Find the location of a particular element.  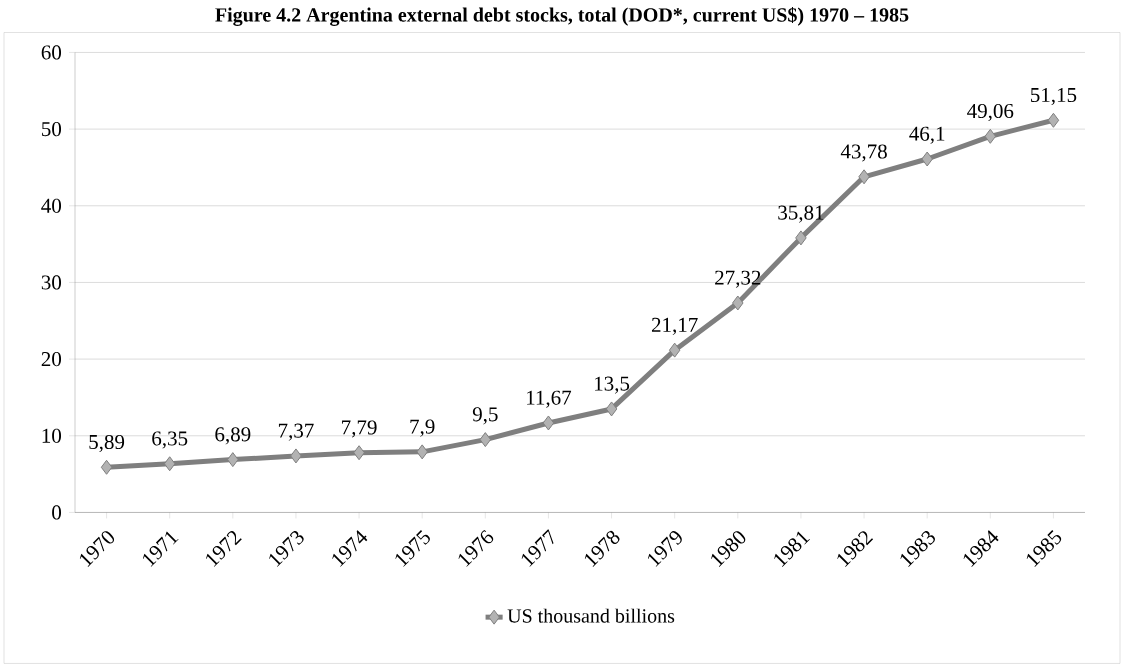

y-tick-label: 60 is located at coordinates (51, 52).